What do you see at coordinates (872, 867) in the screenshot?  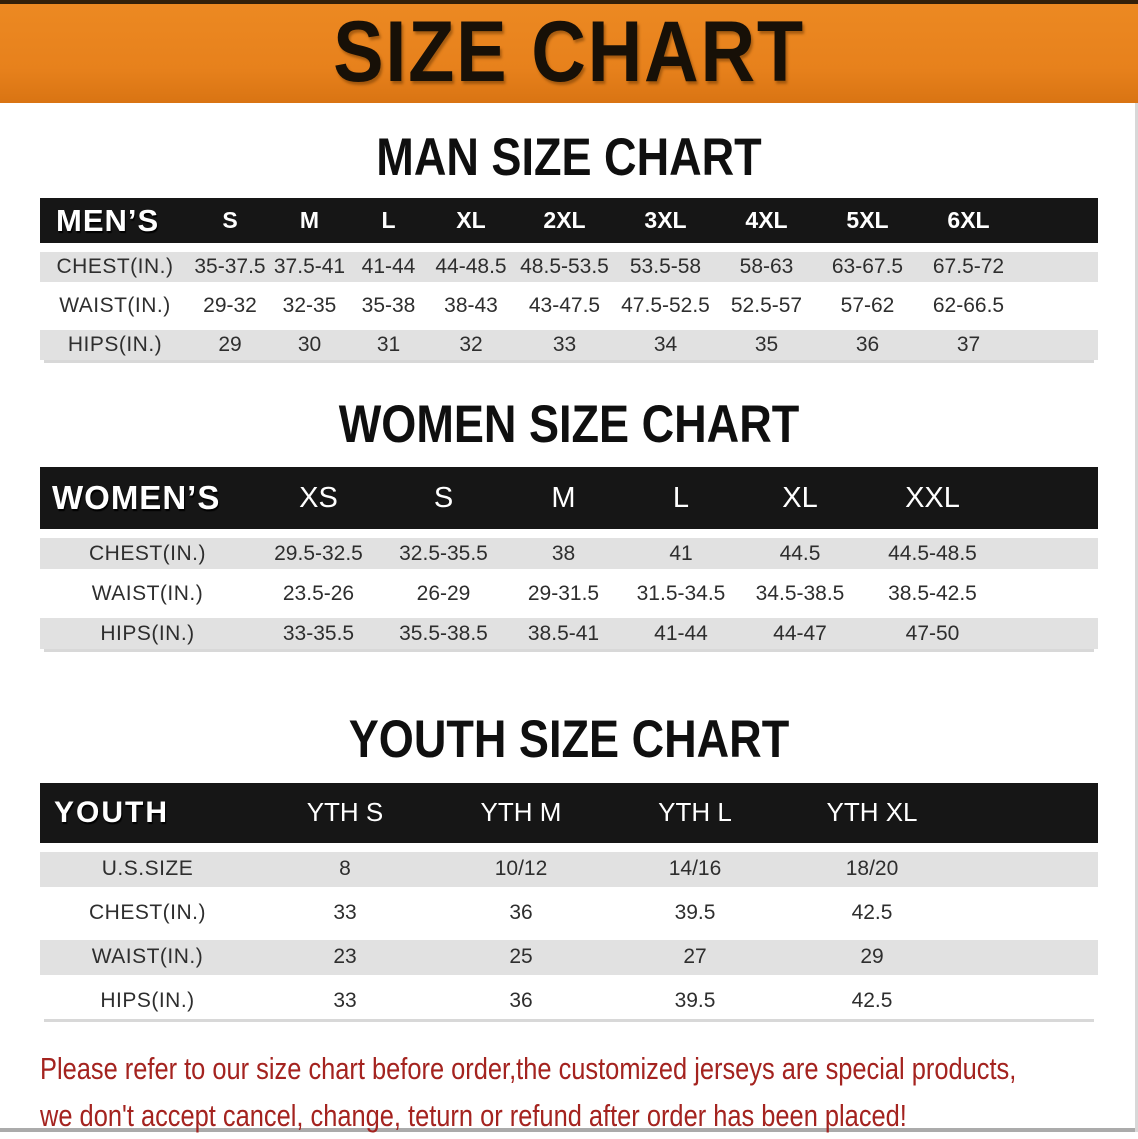 I see `cell-value: 18/20` at bounding box center [872, 867].